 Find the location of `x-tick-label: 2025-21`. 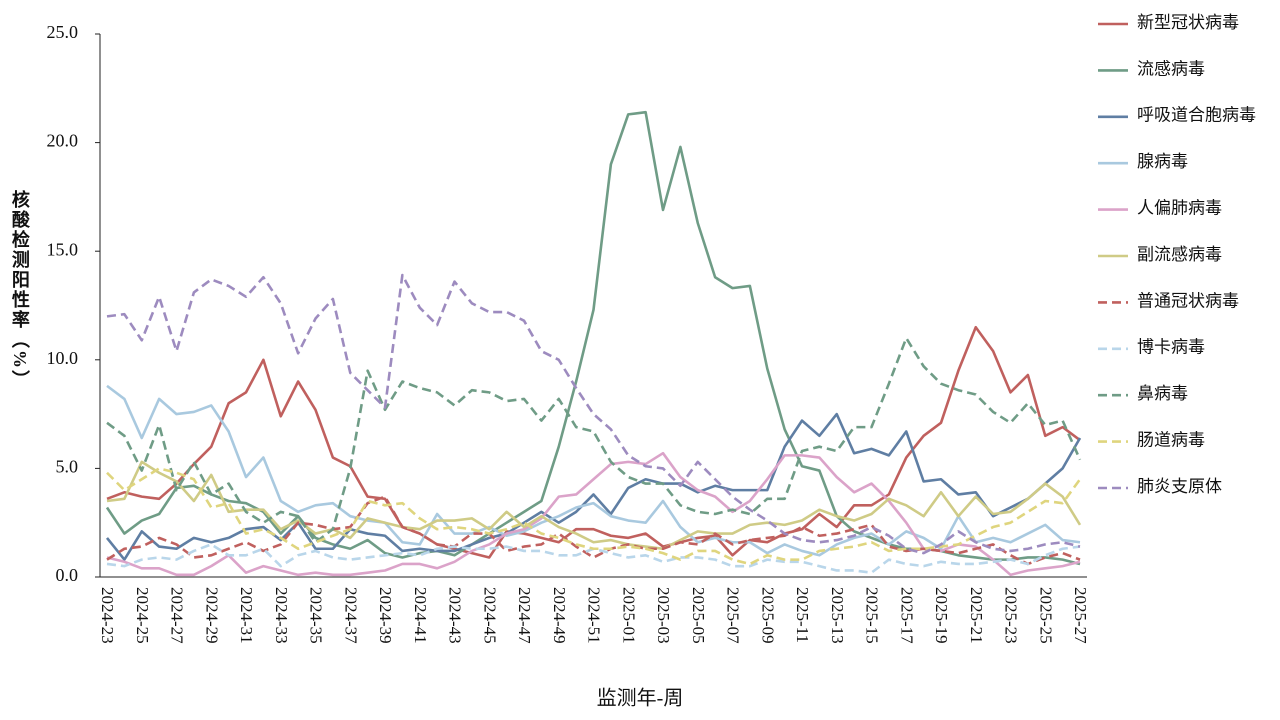

x-tick-label: 2025-21 is located at coordinates (976, 615).